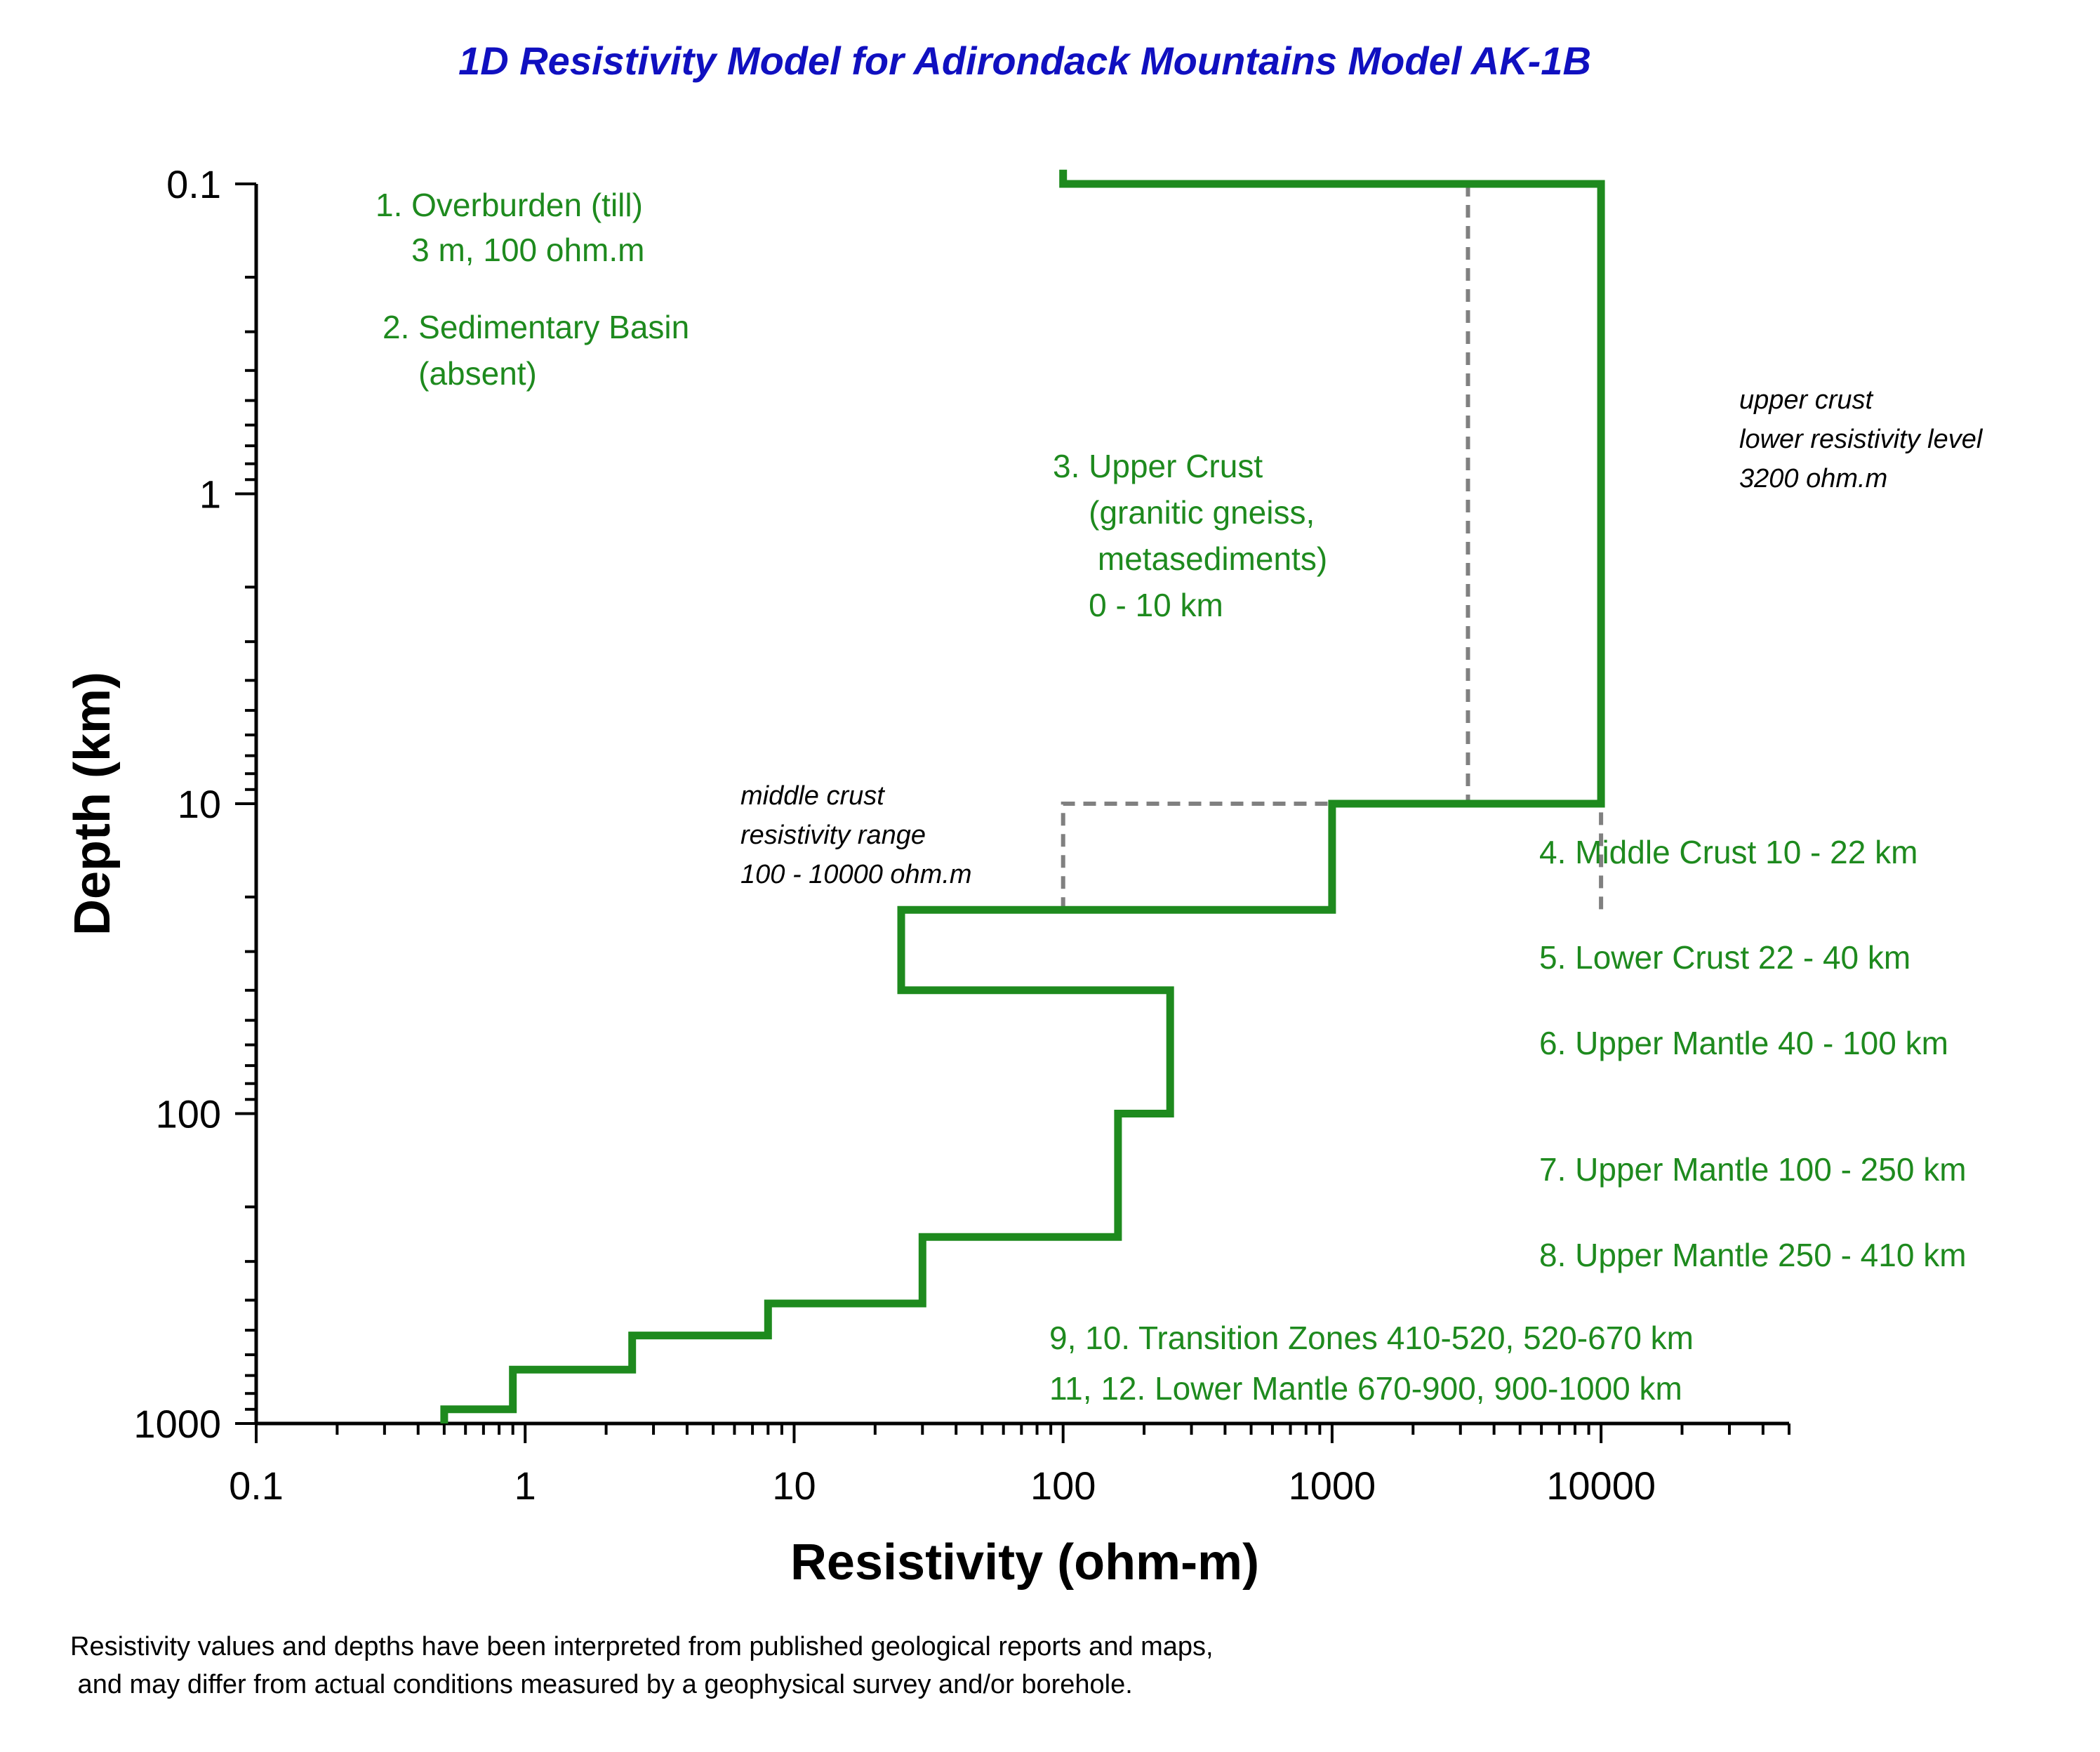  Describe the element at coordinates (1158, 466) in the screenshot. I see `annotation-line: 3. Upper Crust` at that location.